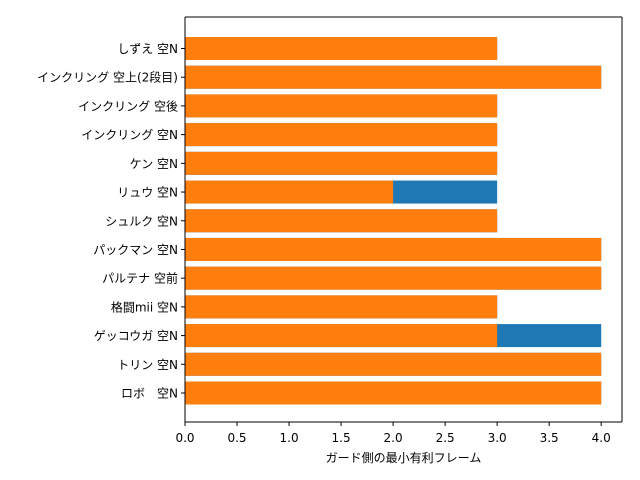 This screenshot has width=640, height=480. What do you see at coordinates (601, 438) in the screenshot?
I see `x-tick-label: 4.0` at bounding box center [601, 438].